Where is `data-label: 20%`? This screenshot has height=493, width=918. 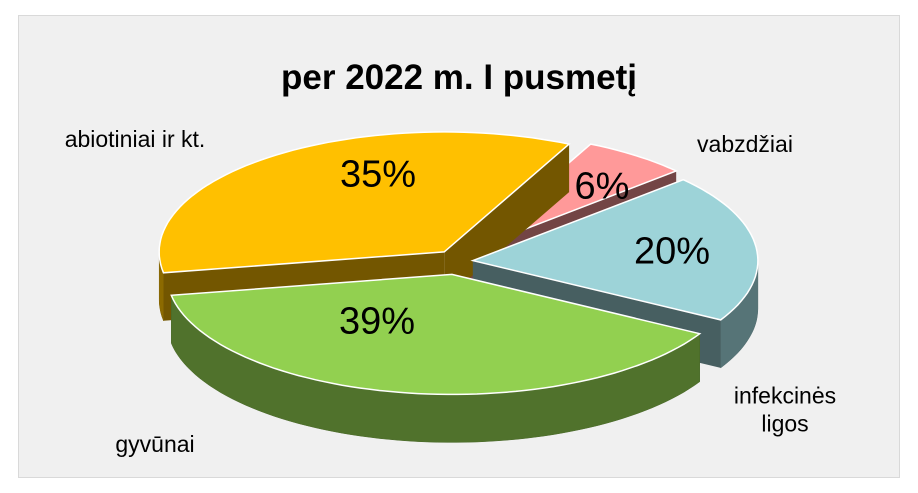
data-label: 20% is located at coordinates (672, 251).